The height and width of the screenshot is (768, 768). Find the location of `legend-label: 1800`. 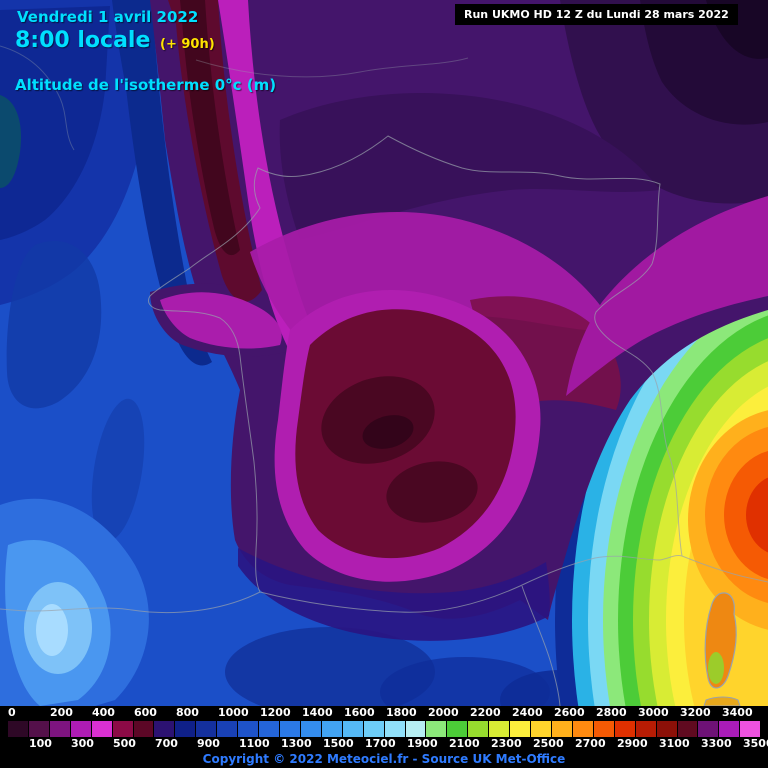

legend-label: 1800 is located at coordinates (401, 712).